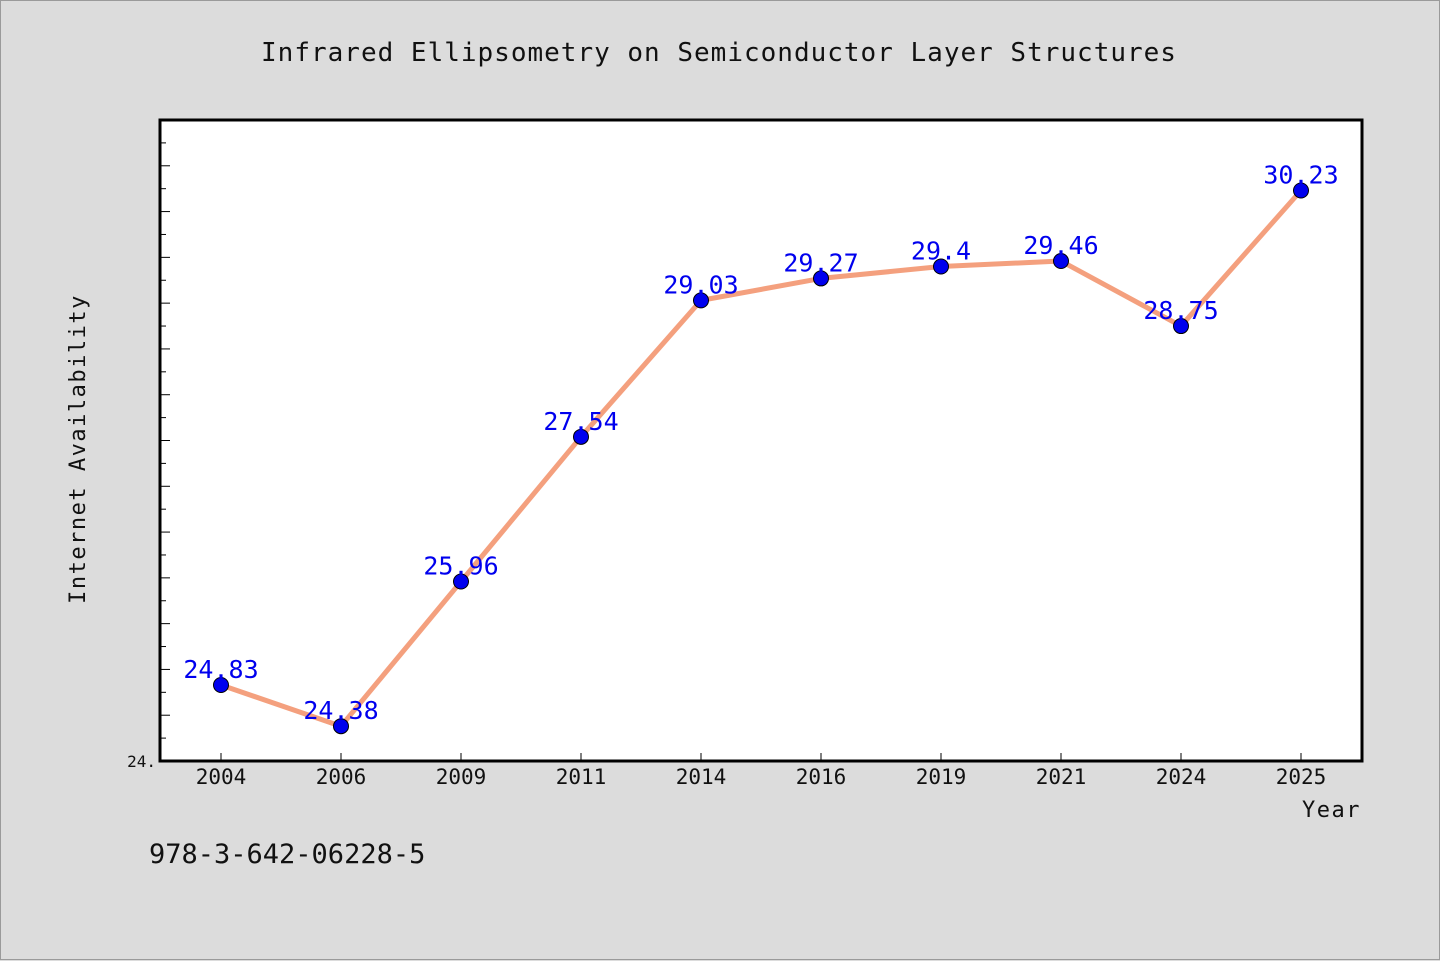 This screenshot has height=961, width=1440. What do you see at coordinates (141, 761) in the screenshot?
I see `y-tick-label: 24.` at bounding box center [141, 761].